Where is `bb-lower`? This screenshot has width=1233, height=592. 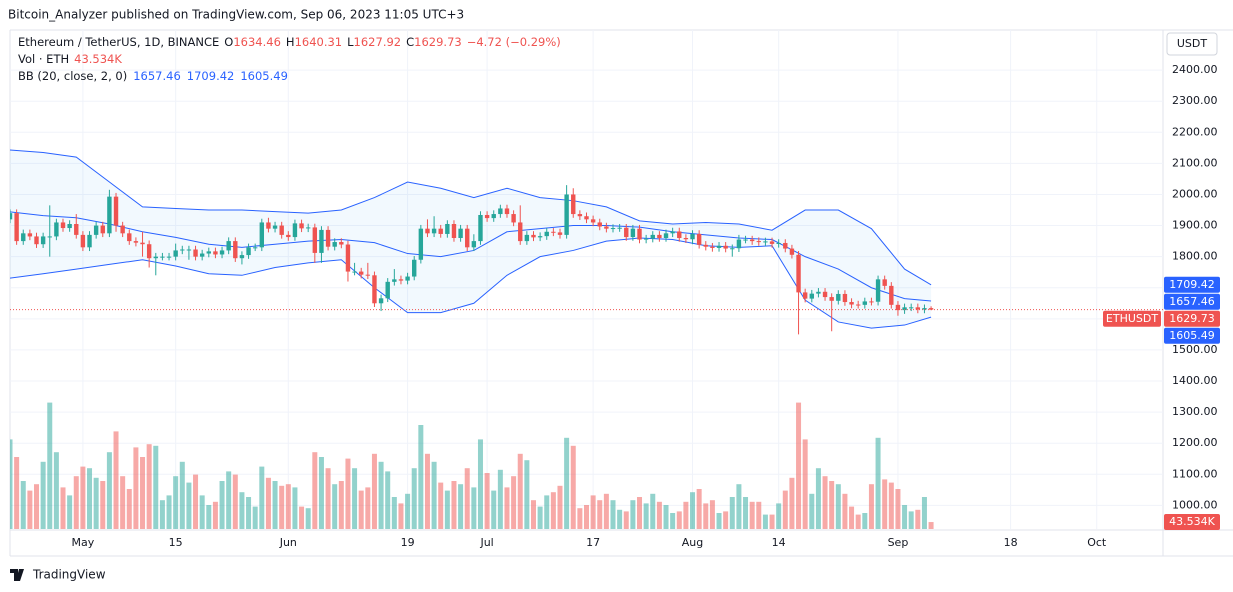
bb-lower is located at coordinates (471, 283).